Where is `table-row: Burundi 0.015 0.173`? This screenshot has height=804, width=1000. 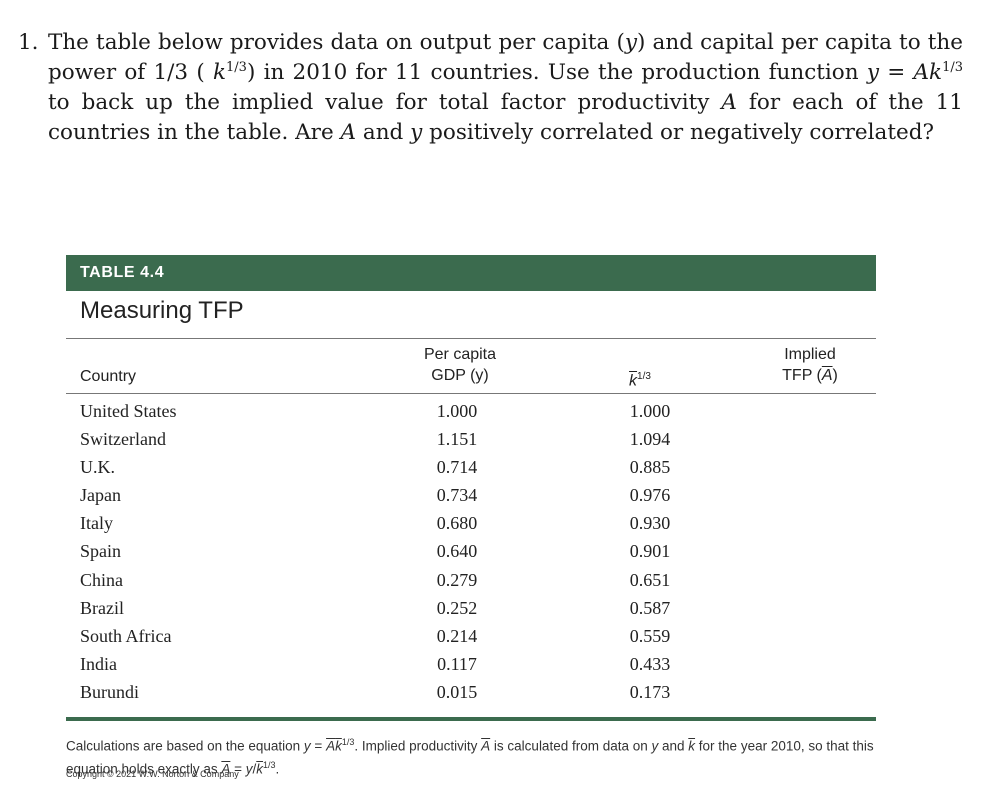 table-row: Burundi 0.015 0.173 is located at coordinates (500, 693).